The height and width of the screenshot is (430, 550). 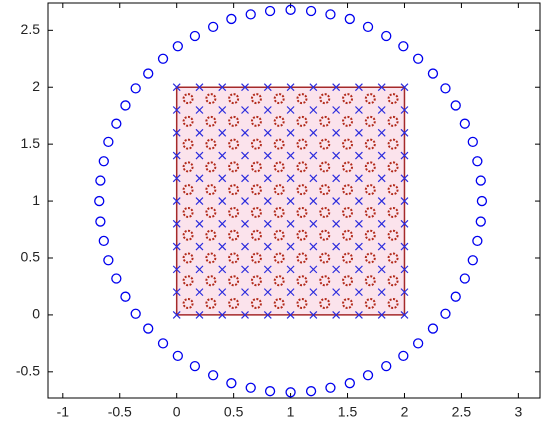 I want to click on x-tick-label: 3, so click(x=518, y=412).